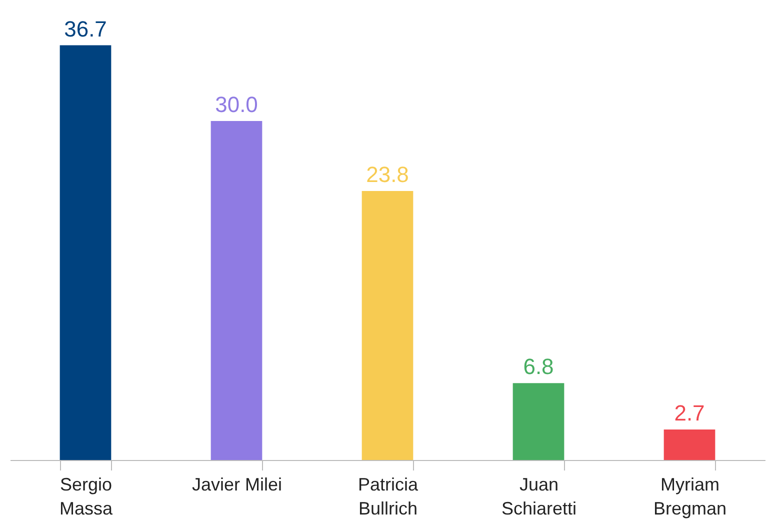  What do you see at coordinates (237, 484) in the screenshot?
I see `x-tick-label: Javier Milei` at bounding box center [237, 484].